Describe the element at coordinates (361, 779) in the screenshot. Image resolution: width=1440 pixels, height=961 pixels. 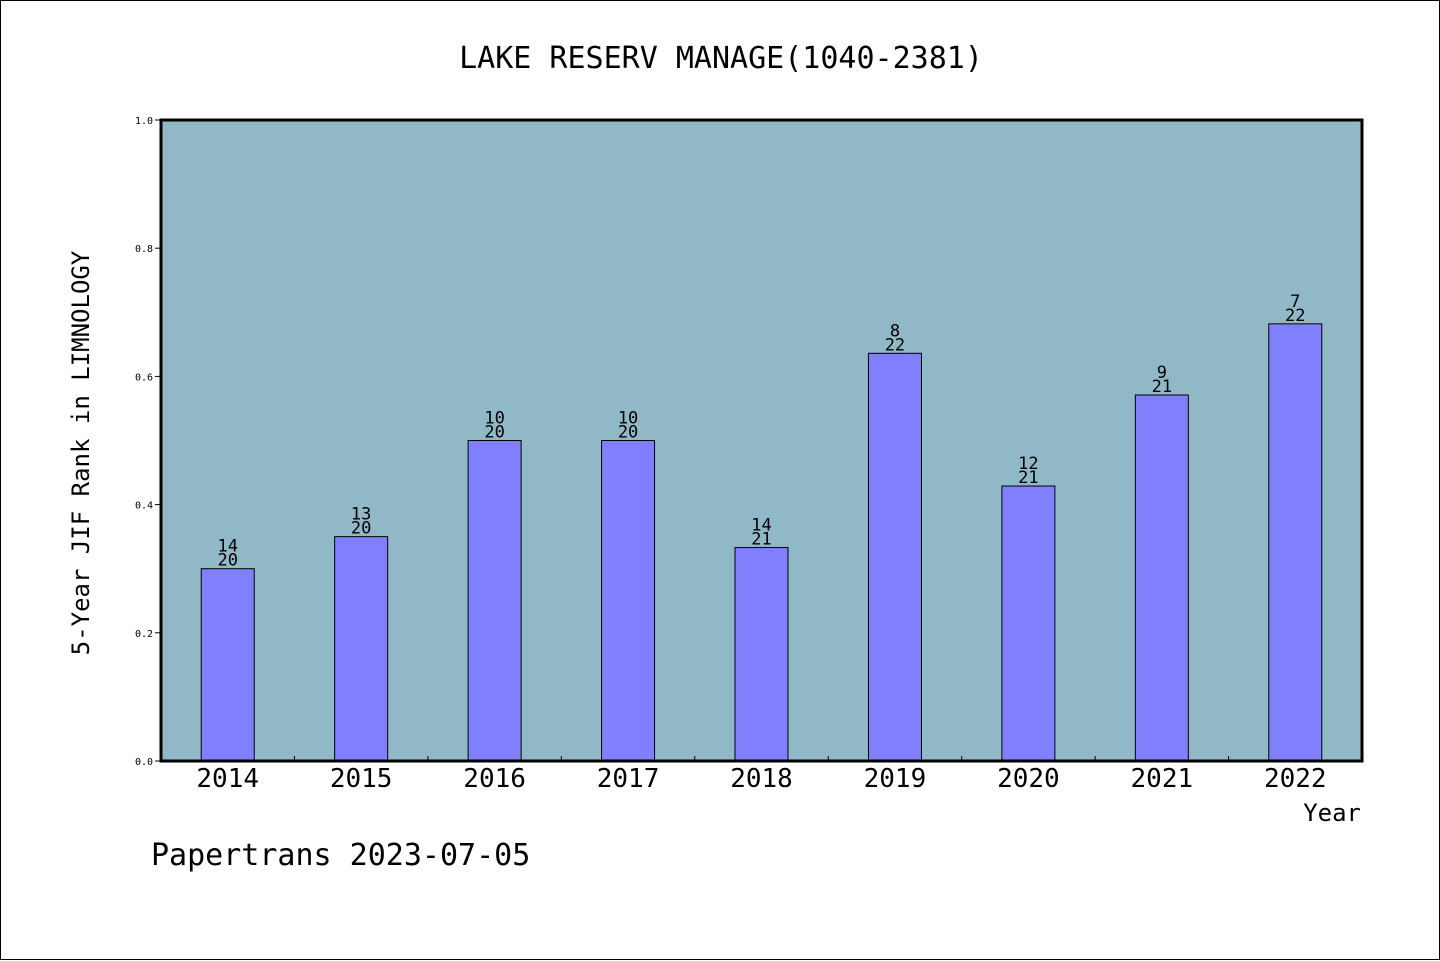
I see `x-tick-label: 2015` at that location.